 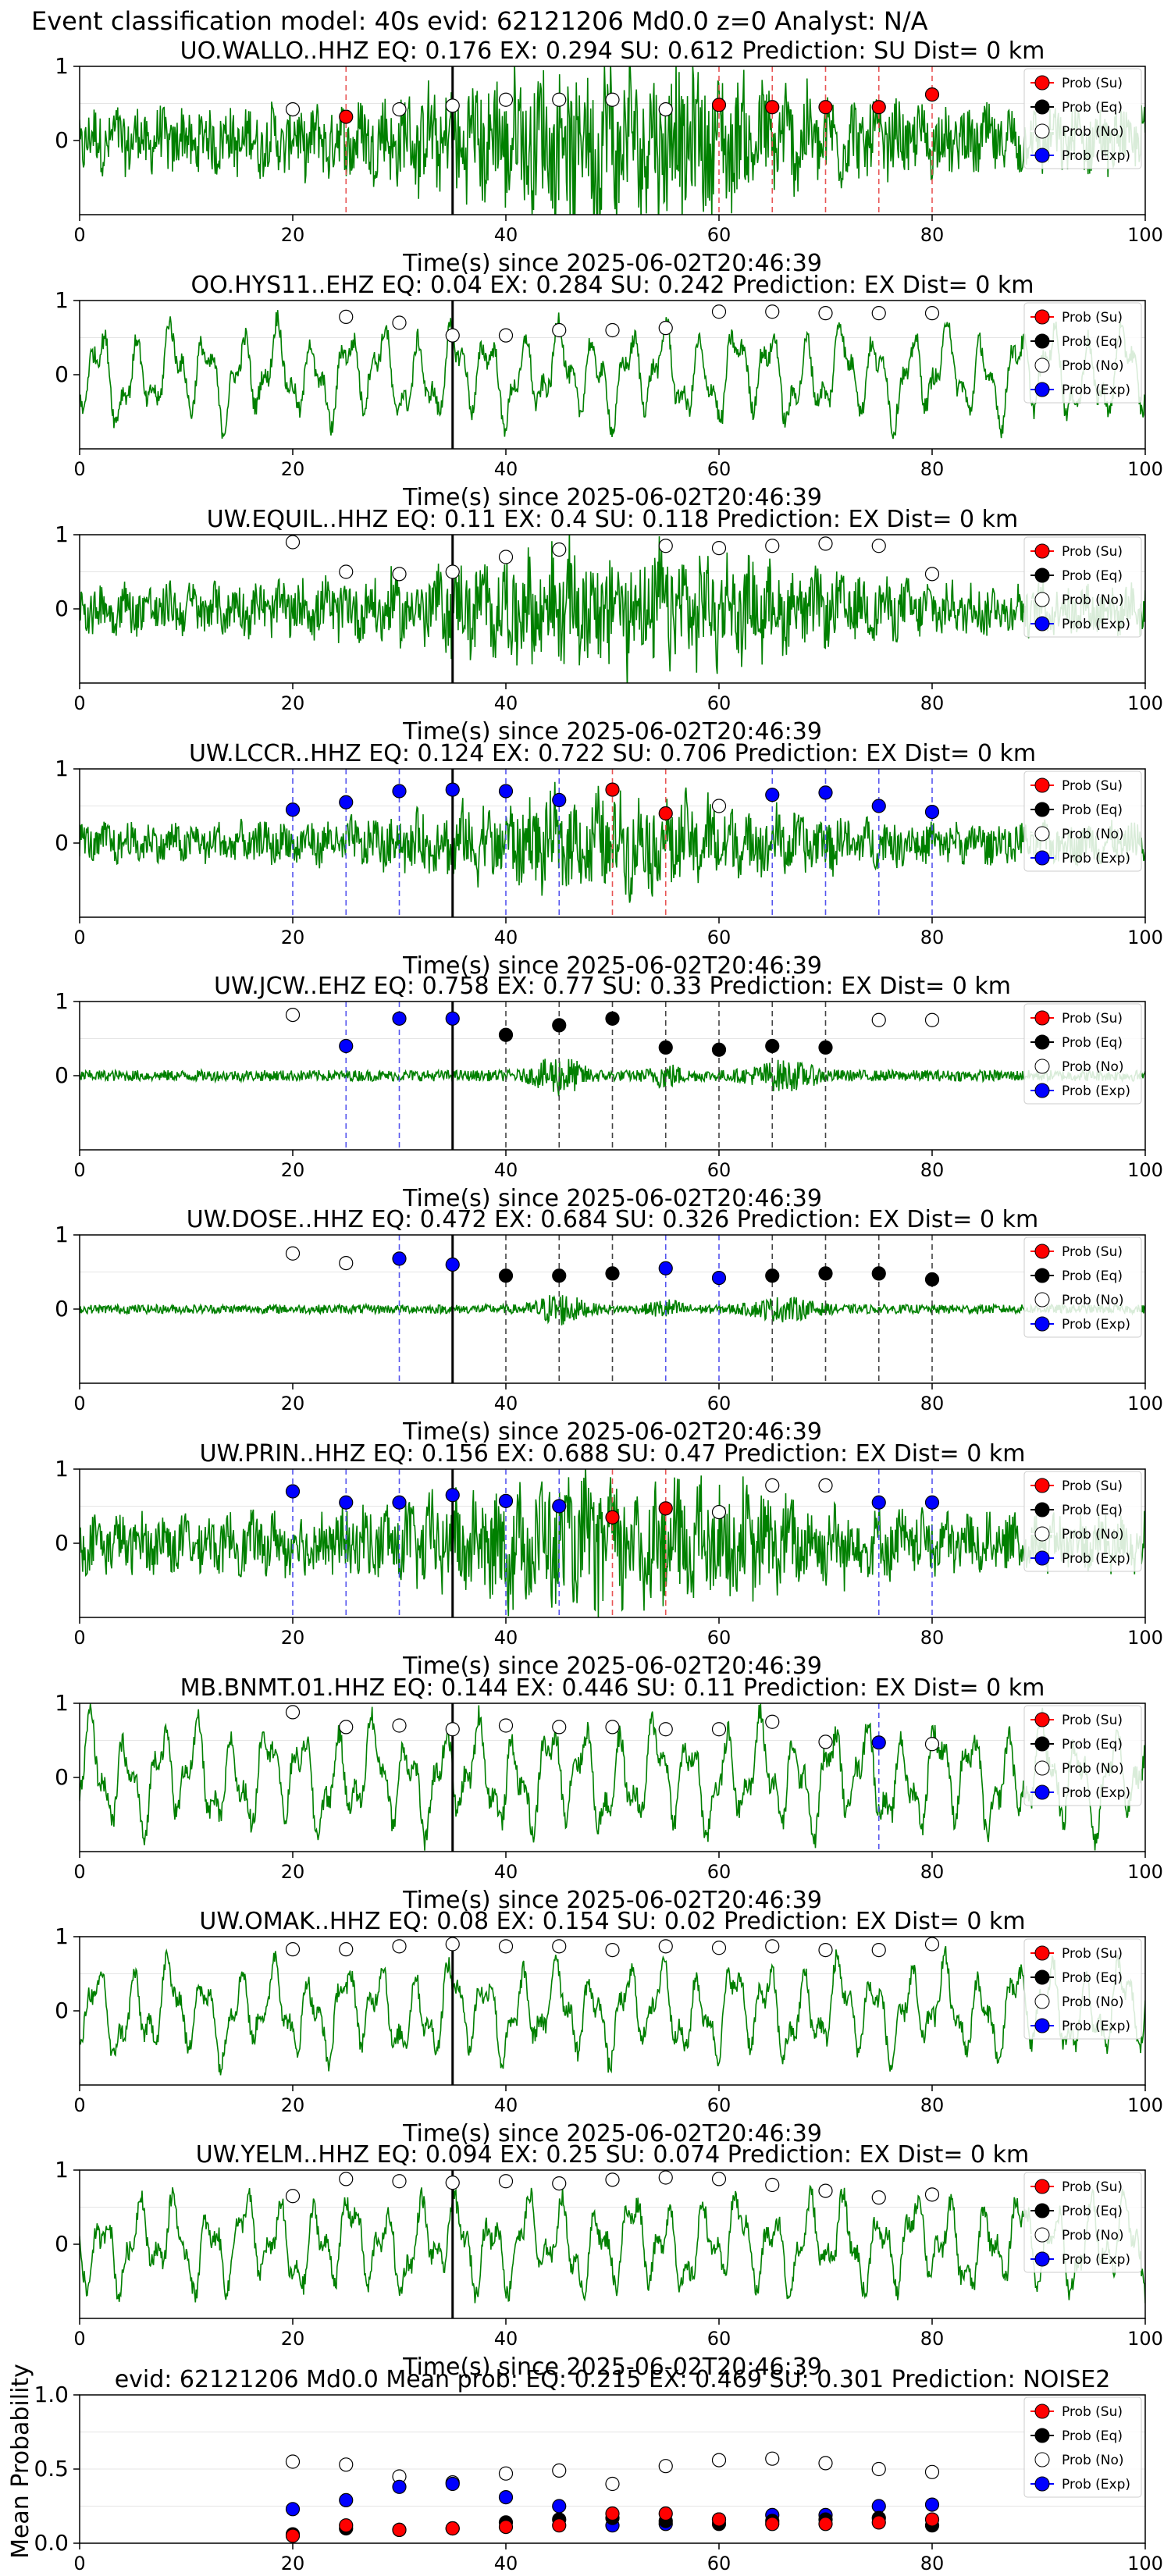 I want to click on mean-point-exp, so click(x=293, y=2509).